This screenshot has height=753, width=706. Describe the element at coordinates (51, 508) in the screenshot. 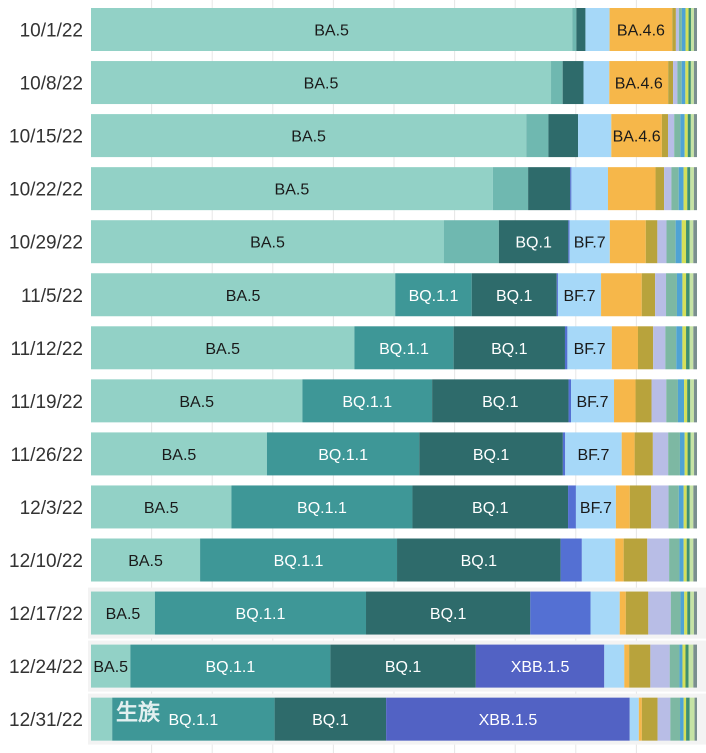

I see `date-label: 12/3/22` at that location.